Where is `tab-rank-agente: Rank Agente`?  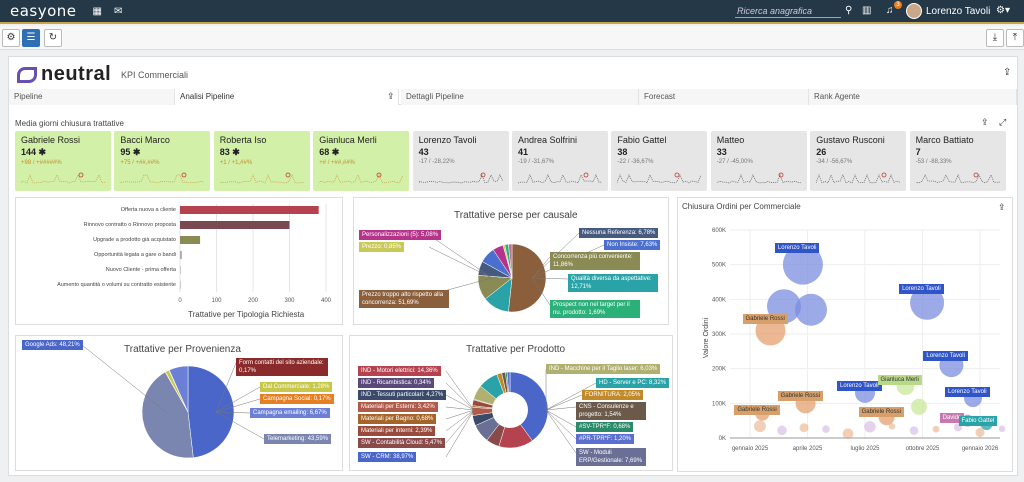
tab-rank-agente: Rank Agente is located at coordinates (913, 97).